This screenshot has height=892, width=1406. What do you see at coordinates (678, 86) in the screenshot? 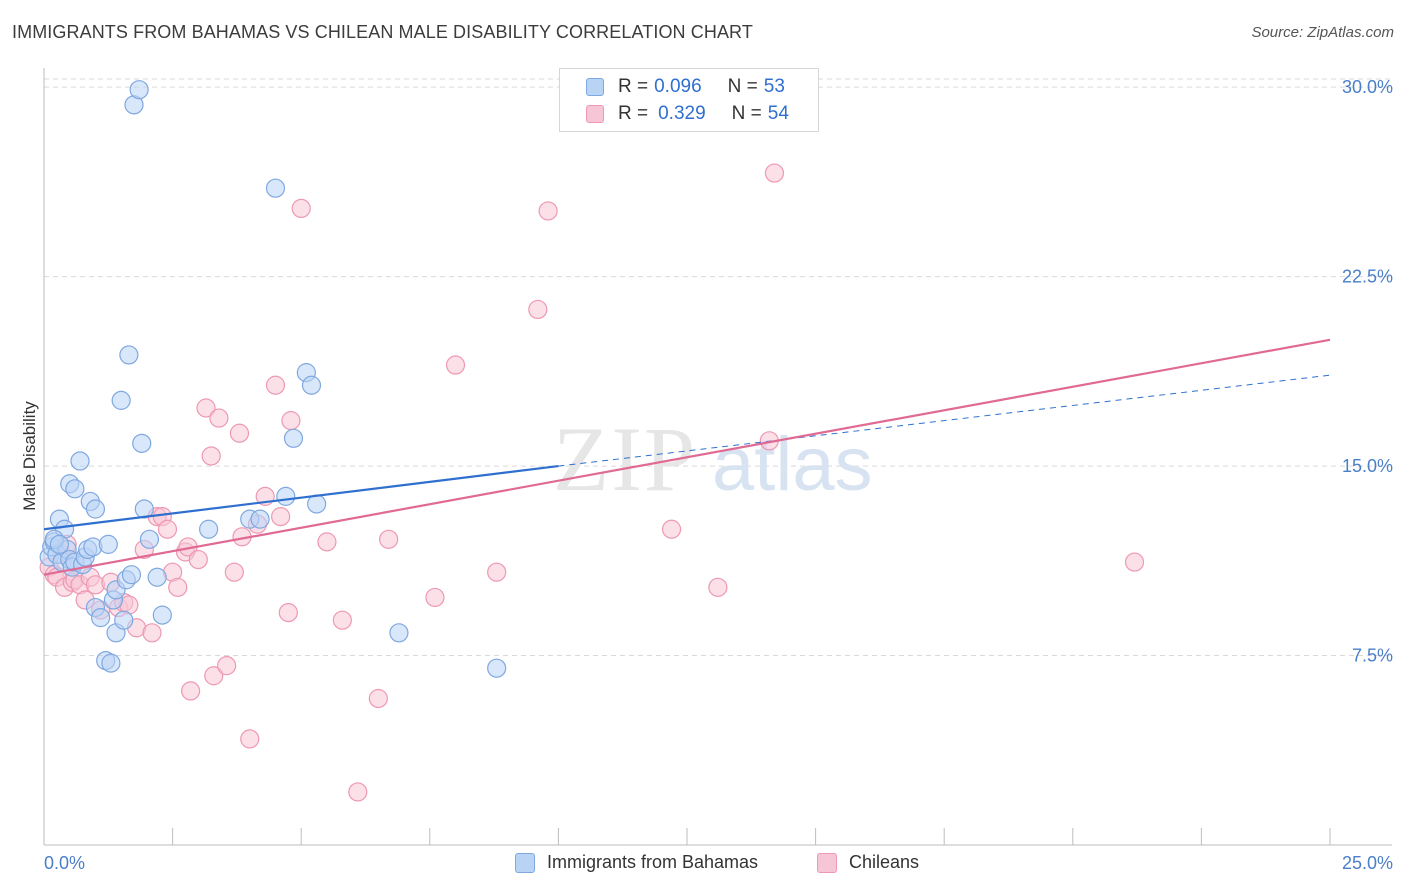
I see `legend-r-value: 0.096` at bounding box center [678, 86].